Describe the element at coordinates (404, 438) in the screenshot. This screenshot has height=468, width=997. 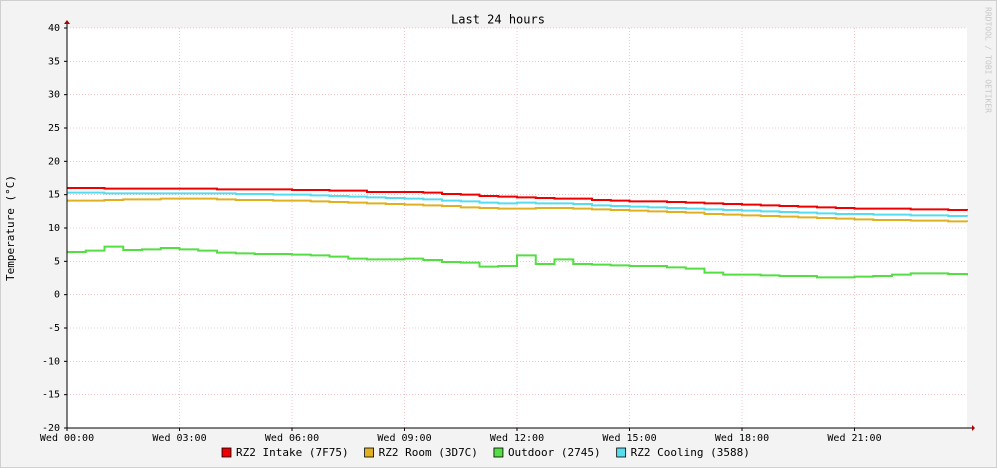
I see `x-tick-label: Wed 09:00` at that location.